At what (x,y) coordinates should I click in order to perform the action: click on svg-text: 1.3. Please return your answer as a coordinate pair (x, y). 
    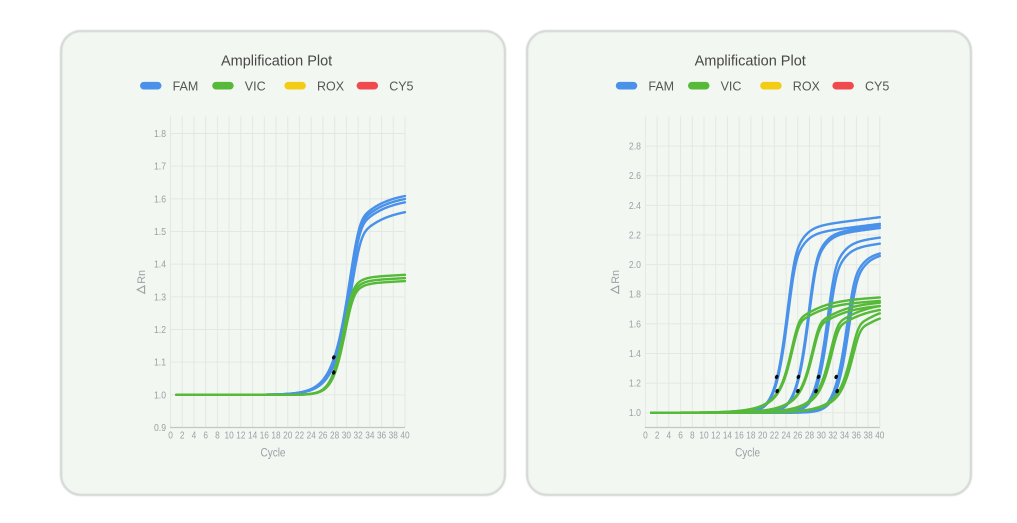
    Looking at the image, I should click on (160, 297).